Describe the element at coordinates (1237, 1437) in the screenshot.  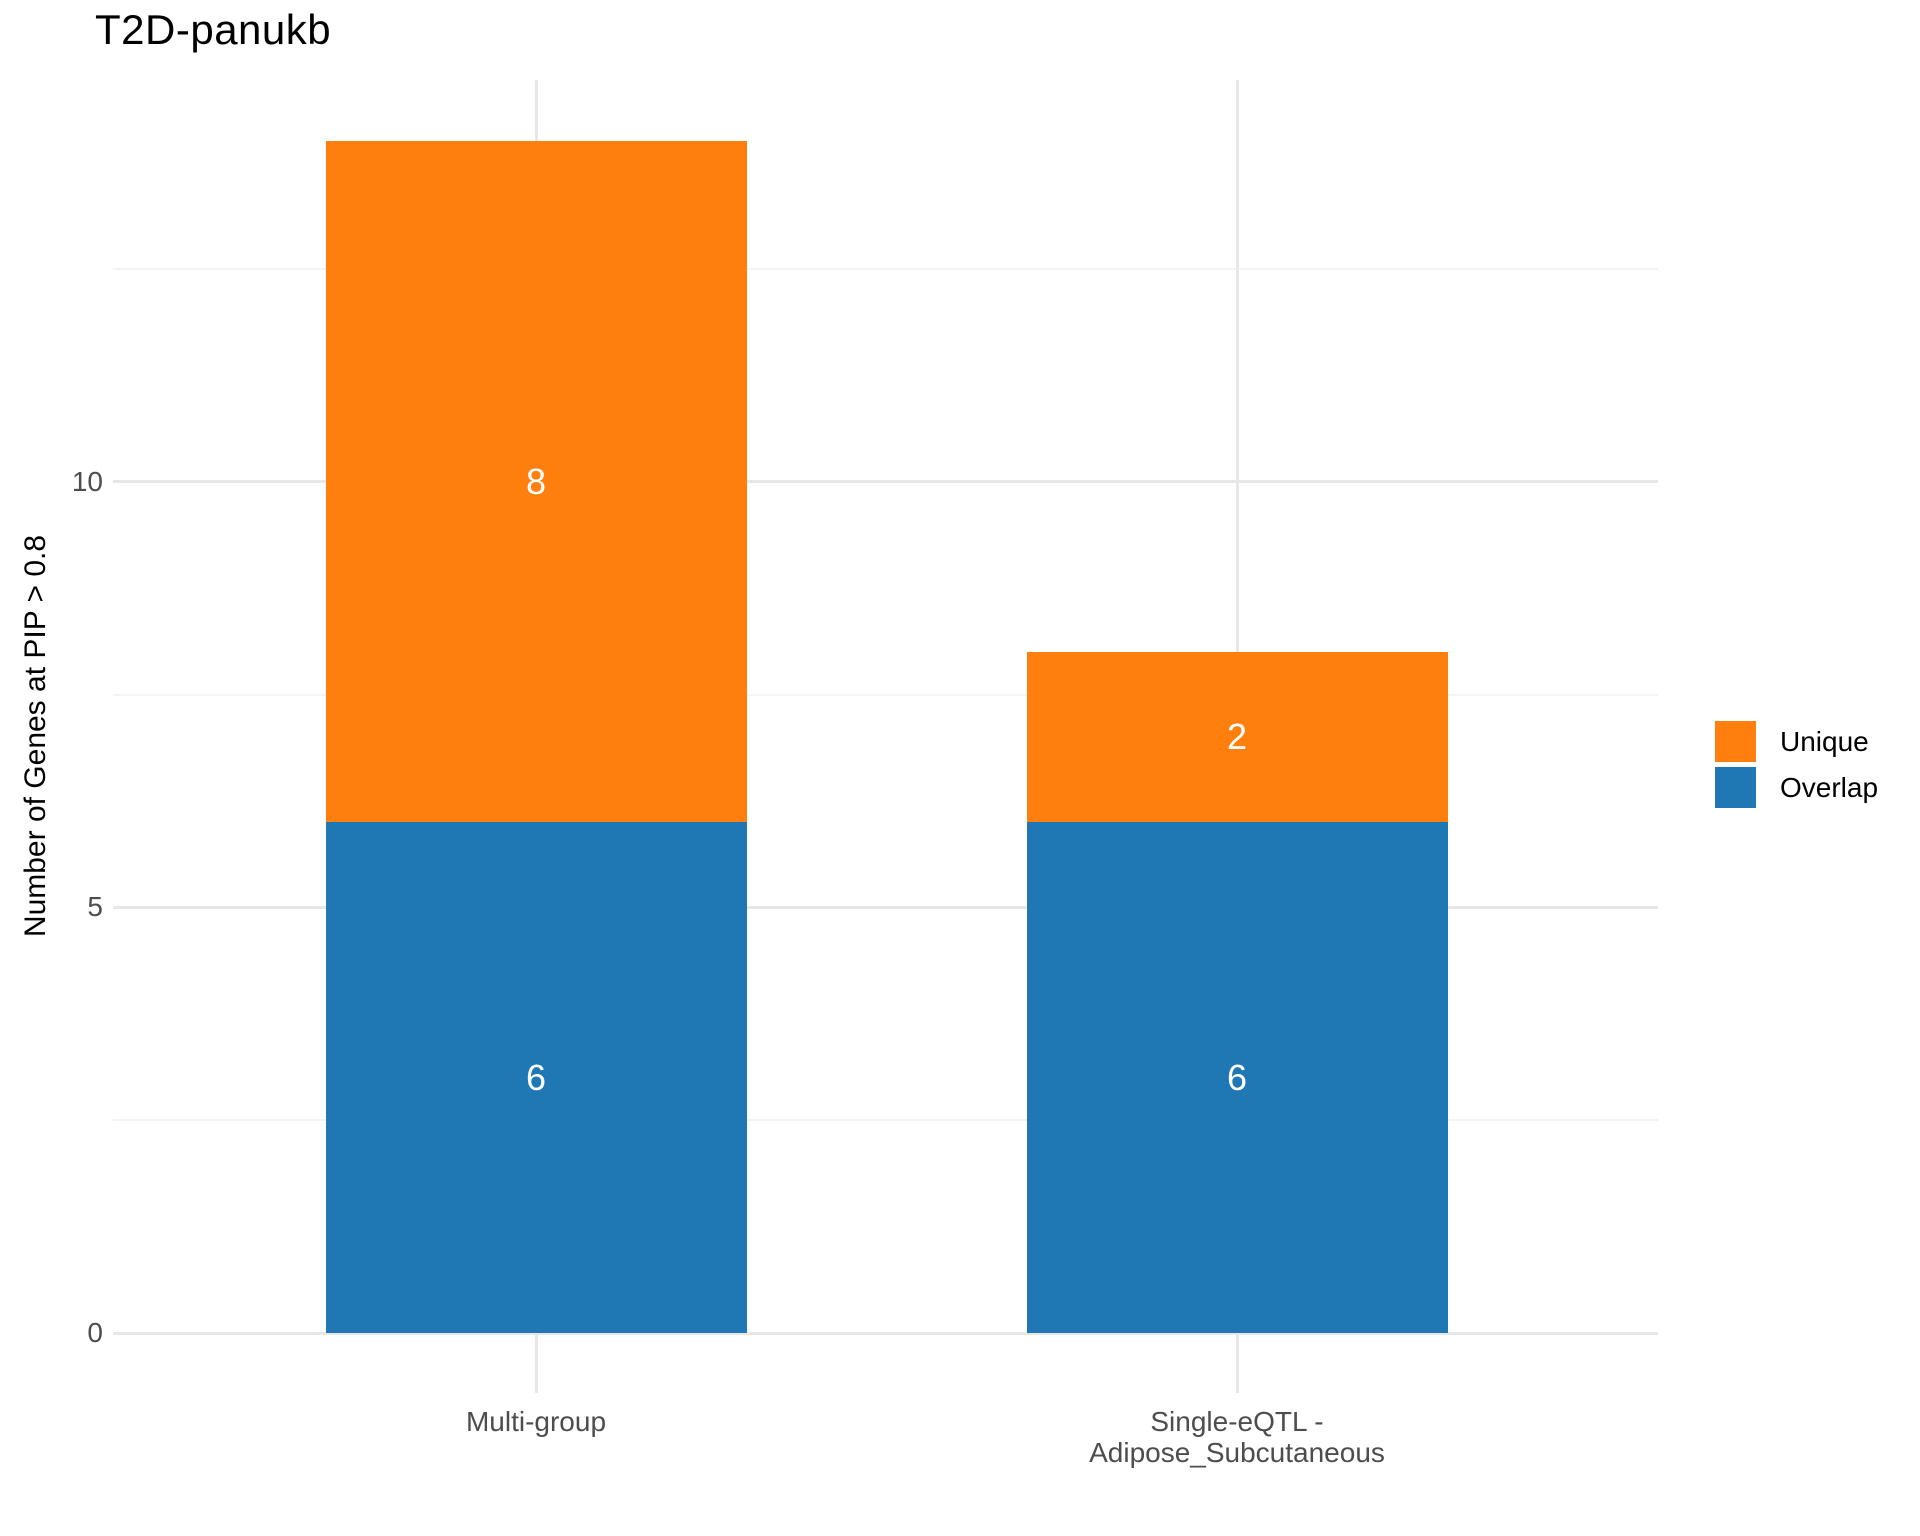
I see `x-axis-label: Single-eQTL - Adipose_Subcutaneous` at that location.